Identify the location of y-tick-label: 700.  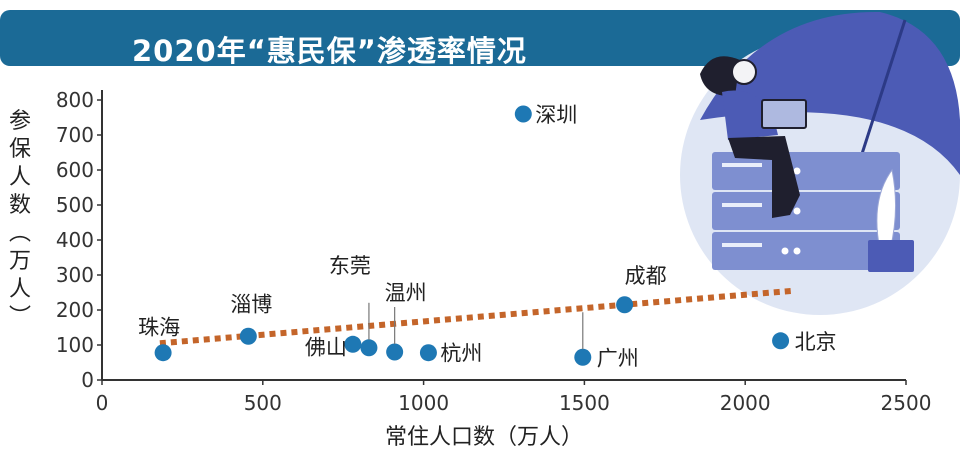
(75, 135).